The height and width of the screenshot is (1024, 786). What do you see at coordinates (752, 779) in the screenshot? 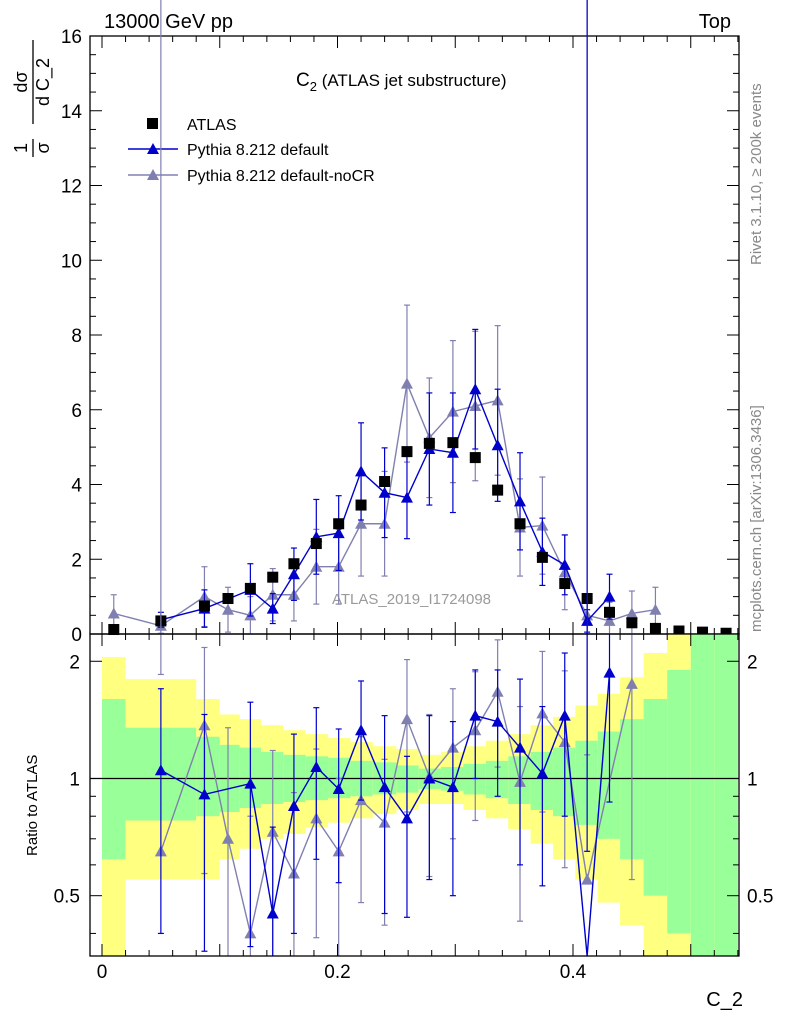
I see `ratio-y-tick-label-right: 1` at bounding box center [752, 779].